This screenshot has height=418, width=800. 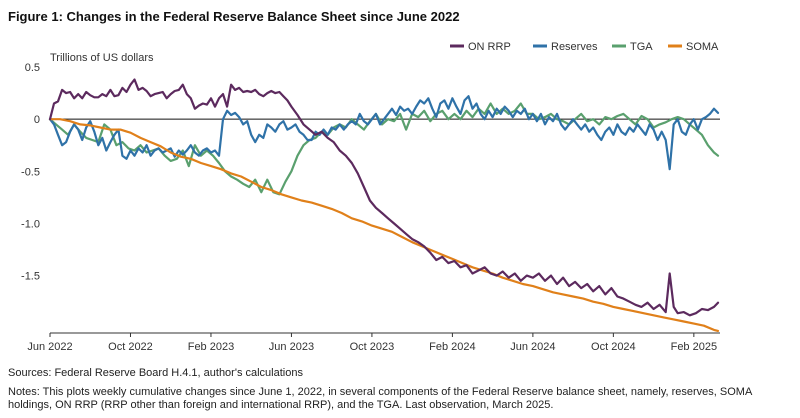 What do you see at coordinates (613, 347) in the screenshot?
I see `x-tick-label: Oct 2024` at bounding box center [613, 347].